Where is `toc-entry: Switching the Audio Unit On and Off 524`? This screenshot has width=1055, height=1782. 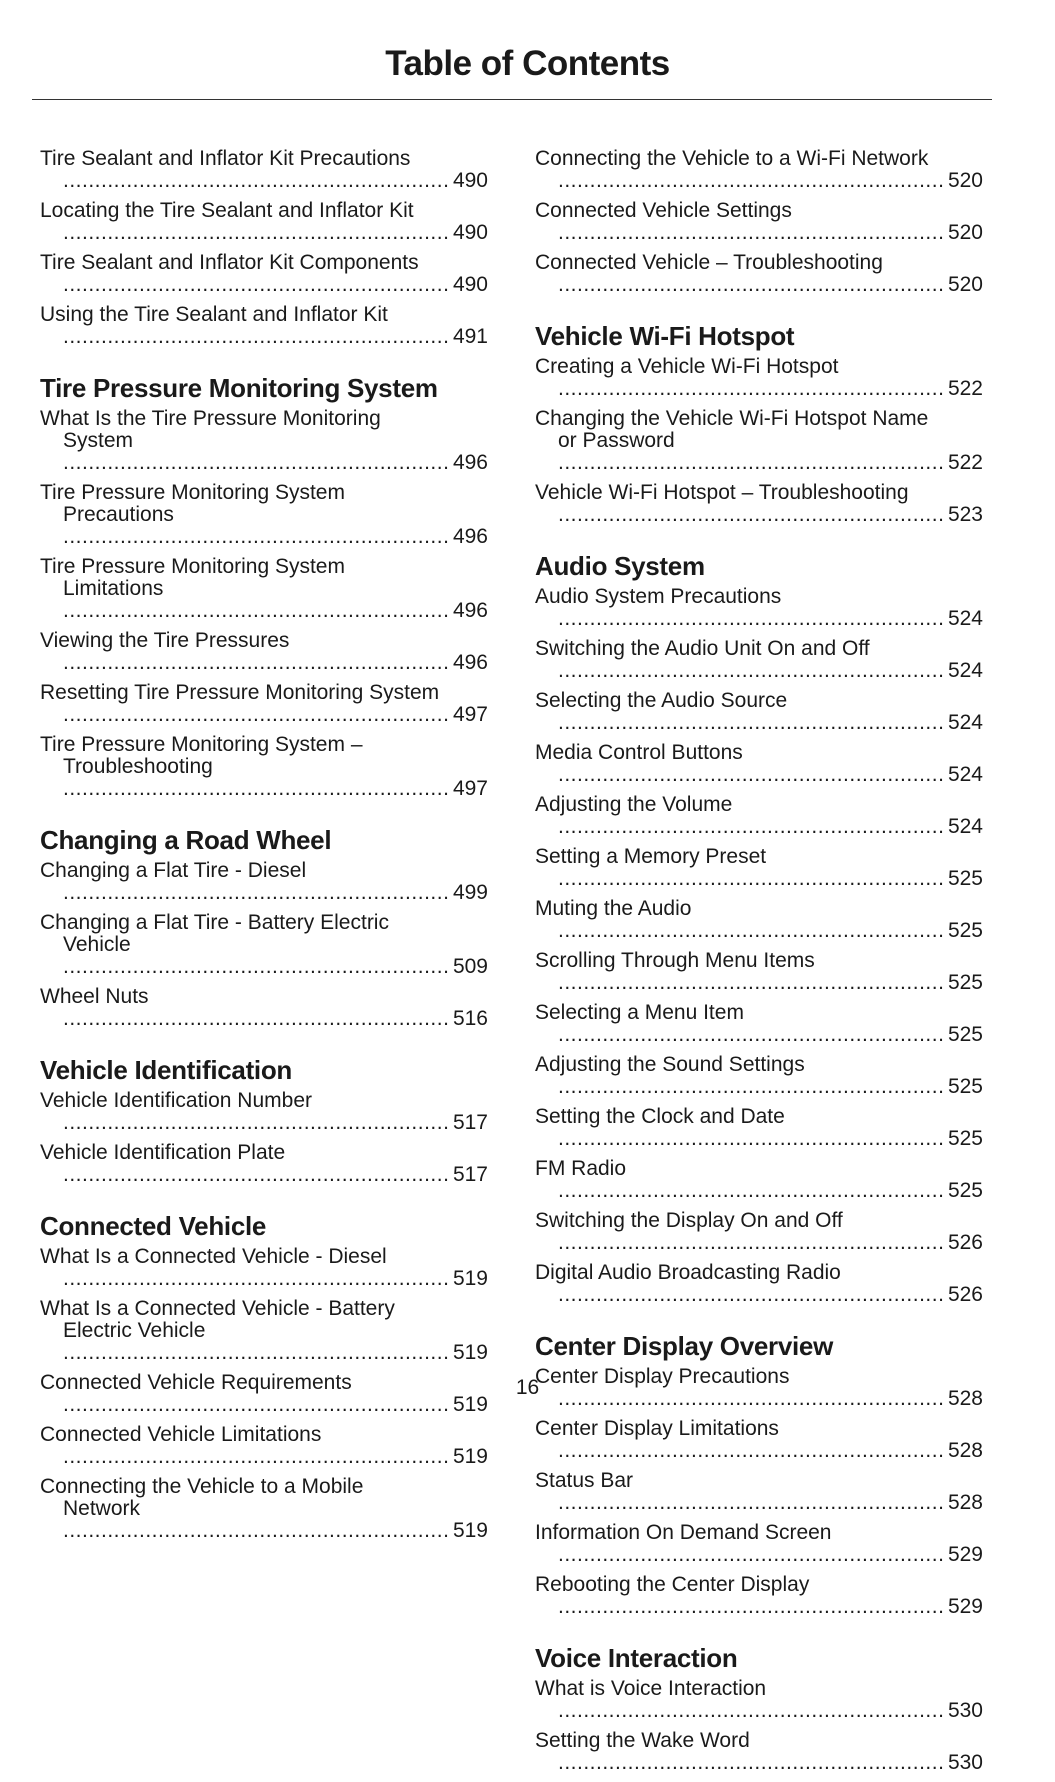 toc-entry: Switching the Audio Unit On and Off 524 is located at coordinates (759, 660).